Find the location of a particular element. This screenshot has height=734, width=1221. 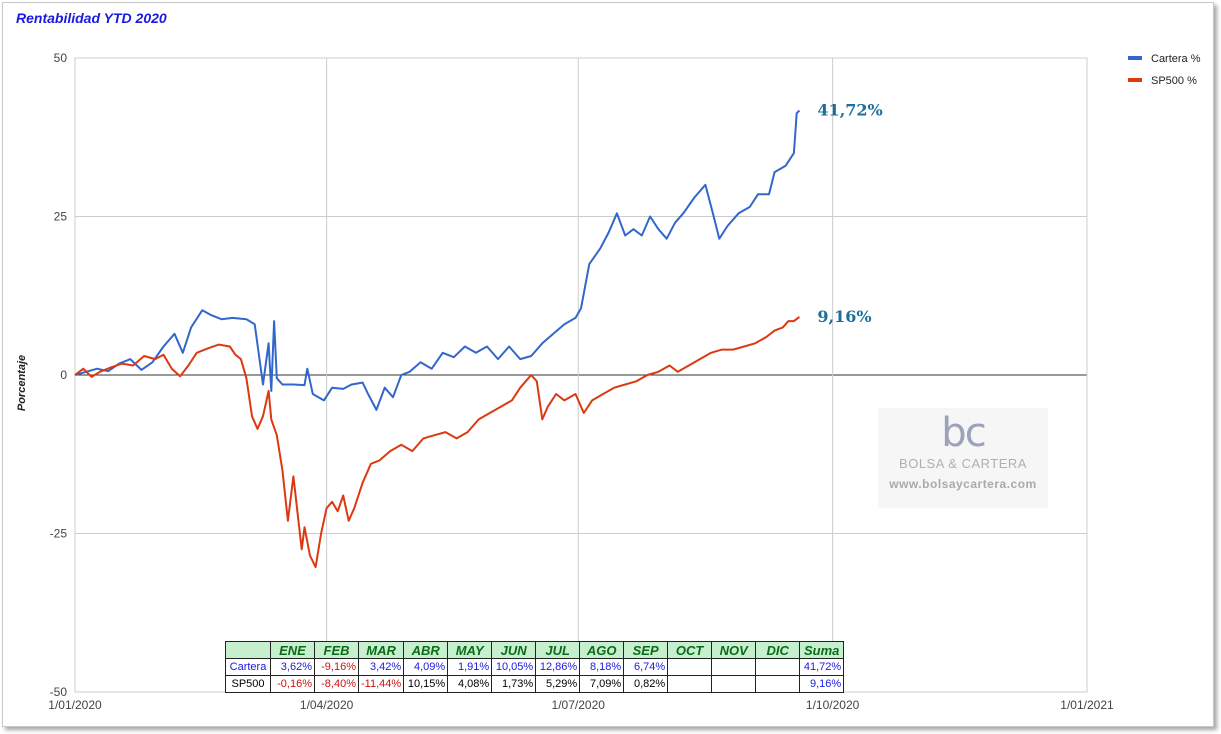

table-column-header: AGO is located at coordinates (602, 650).